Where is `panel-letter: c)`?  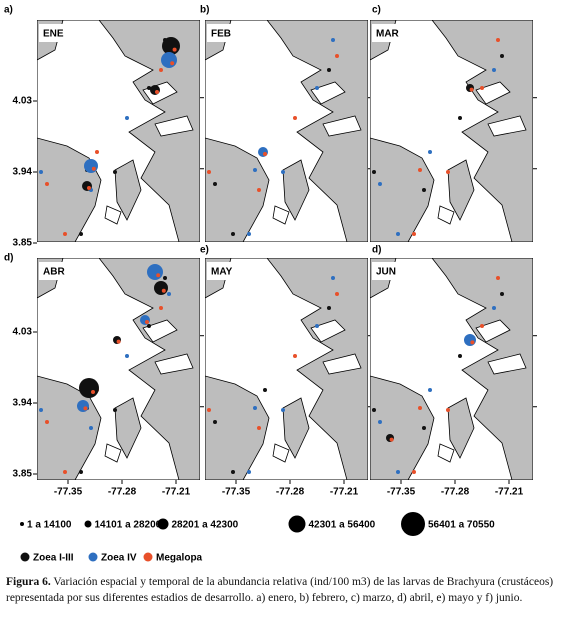 panel-letter: c) is located at coordinates (376, 10).